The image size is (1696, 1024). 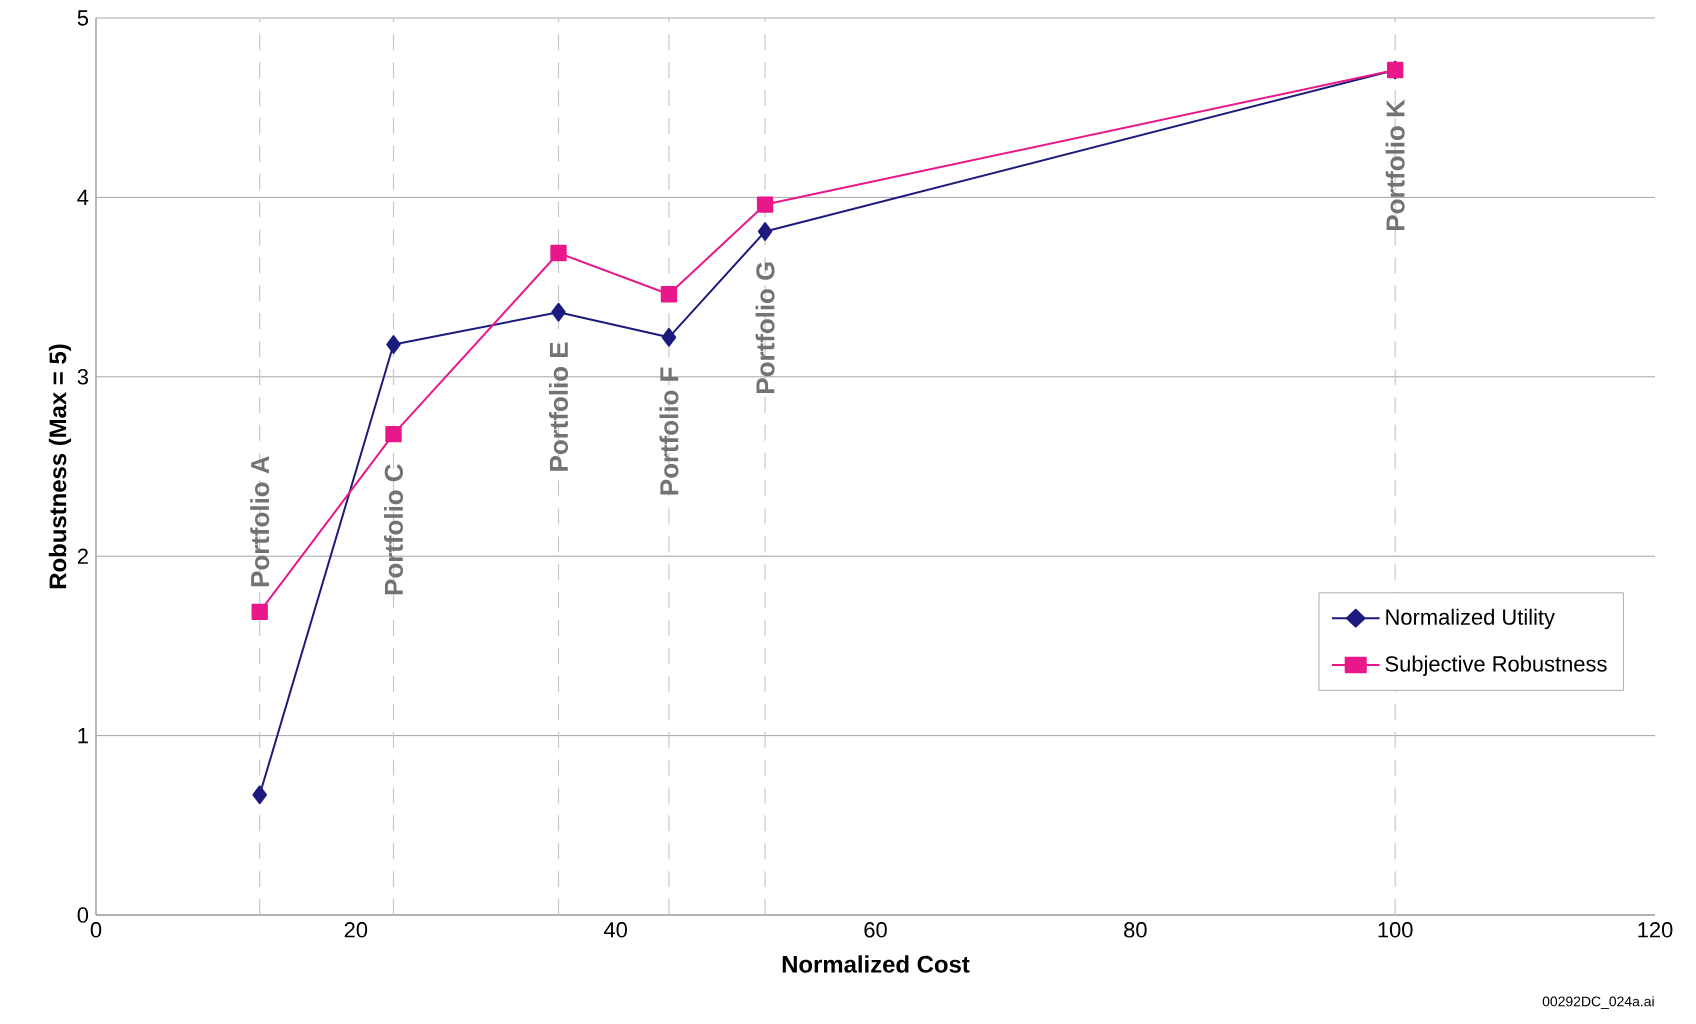 What do you see at coordinates (1395, 930) in the screenshot?
I see `x-tick-label: 100` at bounding box center [1395, 930].